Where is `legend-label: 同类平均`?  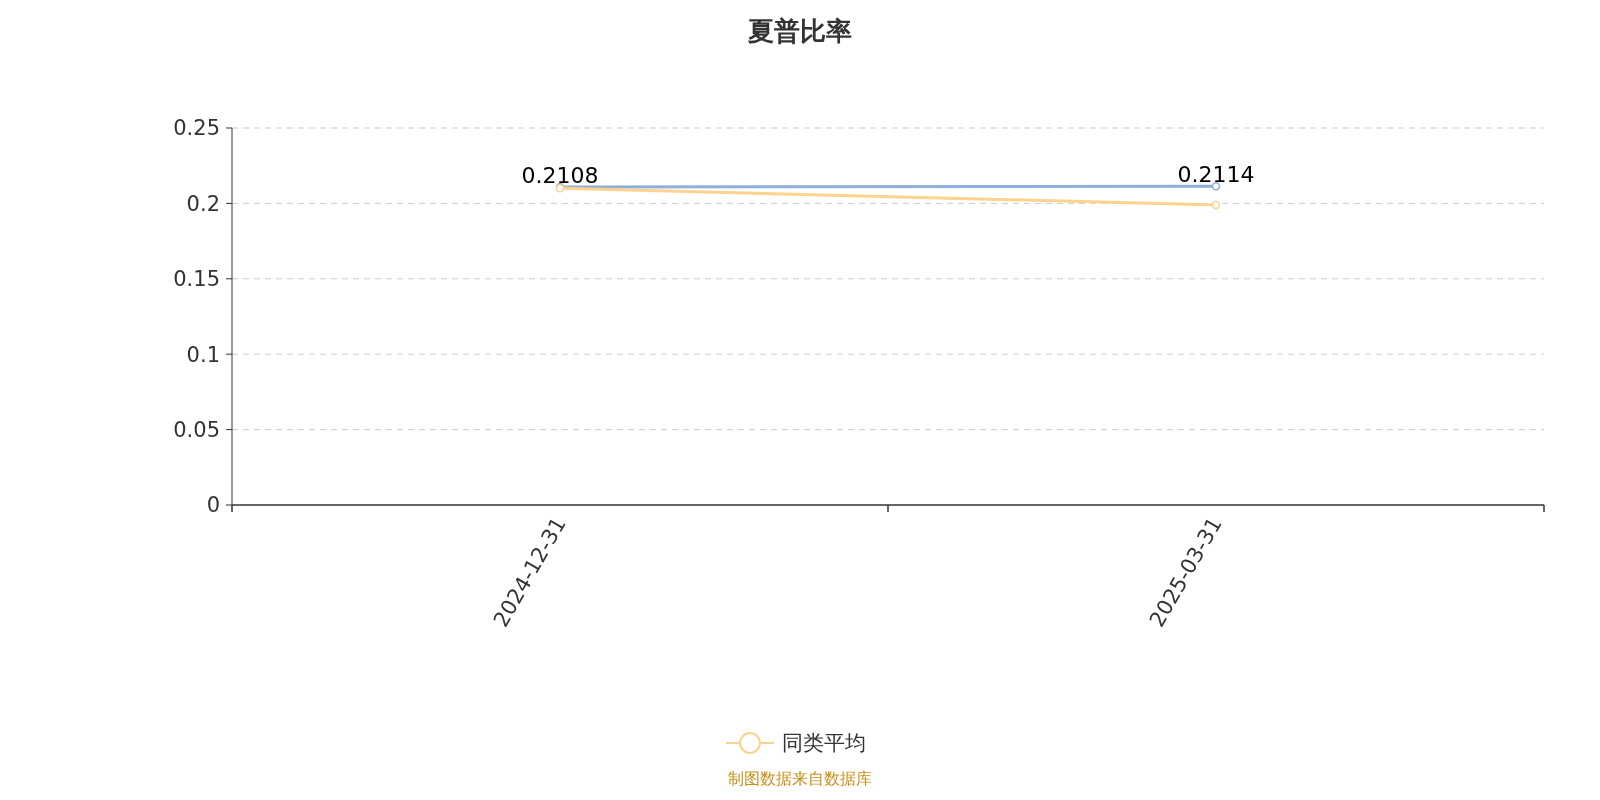 legend-label: 同类平均 is located at coordinates (824, 743).